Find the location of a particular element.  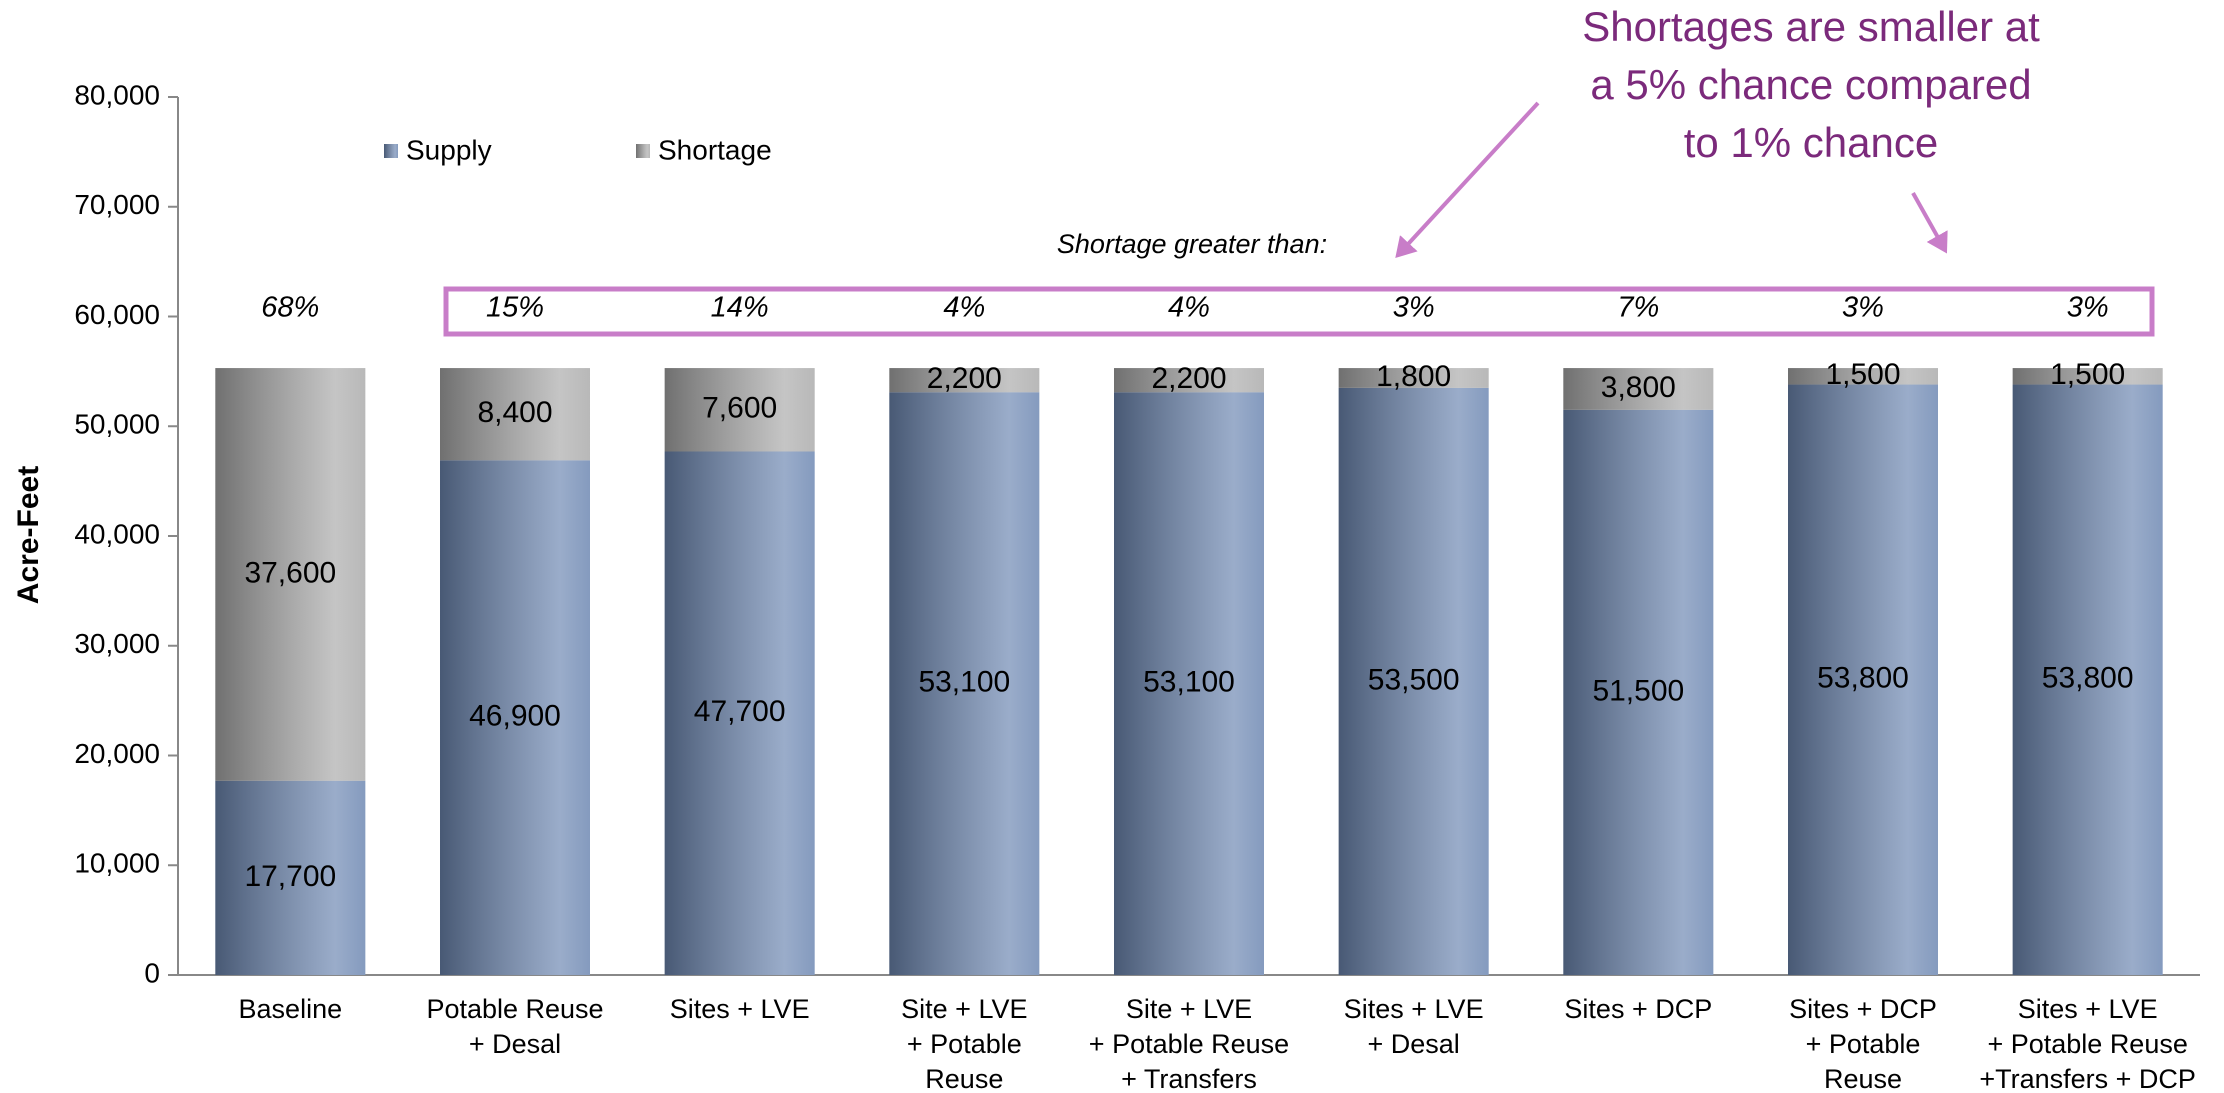

y-tick-label: 60,000 is located at coordinates (117, 314).